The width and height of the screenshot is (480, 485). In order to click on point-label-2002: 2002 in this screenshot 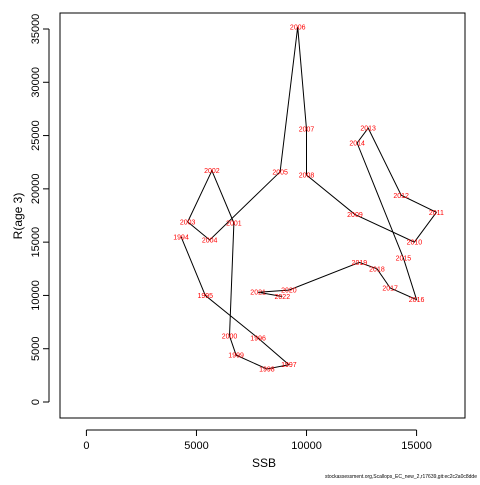, I will do `click(212, 171)`.